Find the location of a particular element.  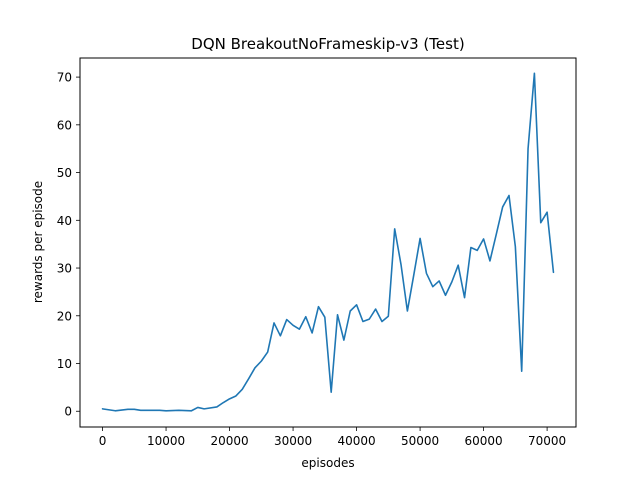

x-tick-label: 40000 is located at coordinates (356, 441).